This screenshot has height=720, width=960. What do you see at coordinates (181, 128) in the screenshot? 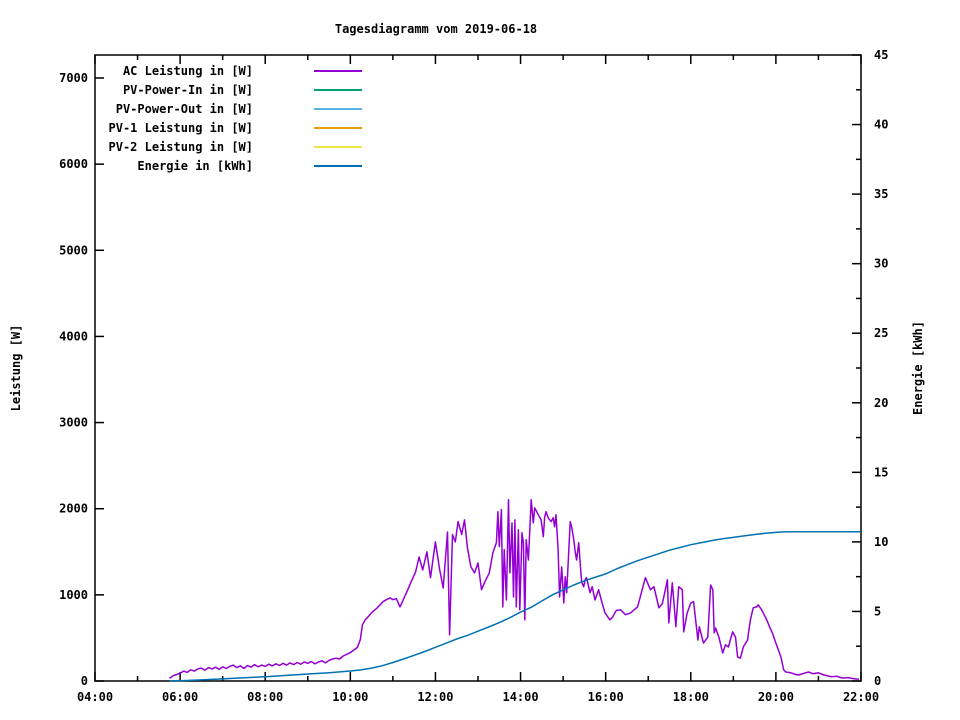
I see `legend-label: PV-1 Leistung in [W]` at bounding box center [181, 128].